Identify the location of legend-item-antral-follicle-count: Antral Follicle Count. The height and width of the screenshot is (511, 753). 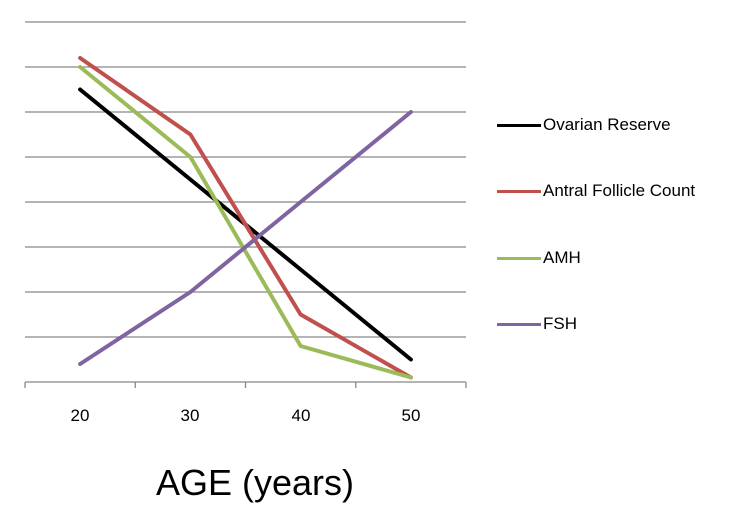
(596, 191).